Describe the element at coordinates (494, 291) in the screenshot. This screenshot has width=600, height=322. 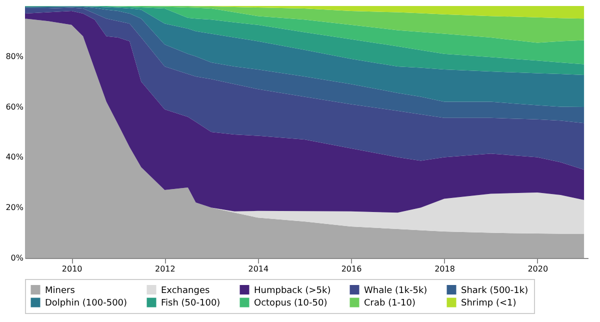
I see `legend-label: Shark (500-1k)` at that location.